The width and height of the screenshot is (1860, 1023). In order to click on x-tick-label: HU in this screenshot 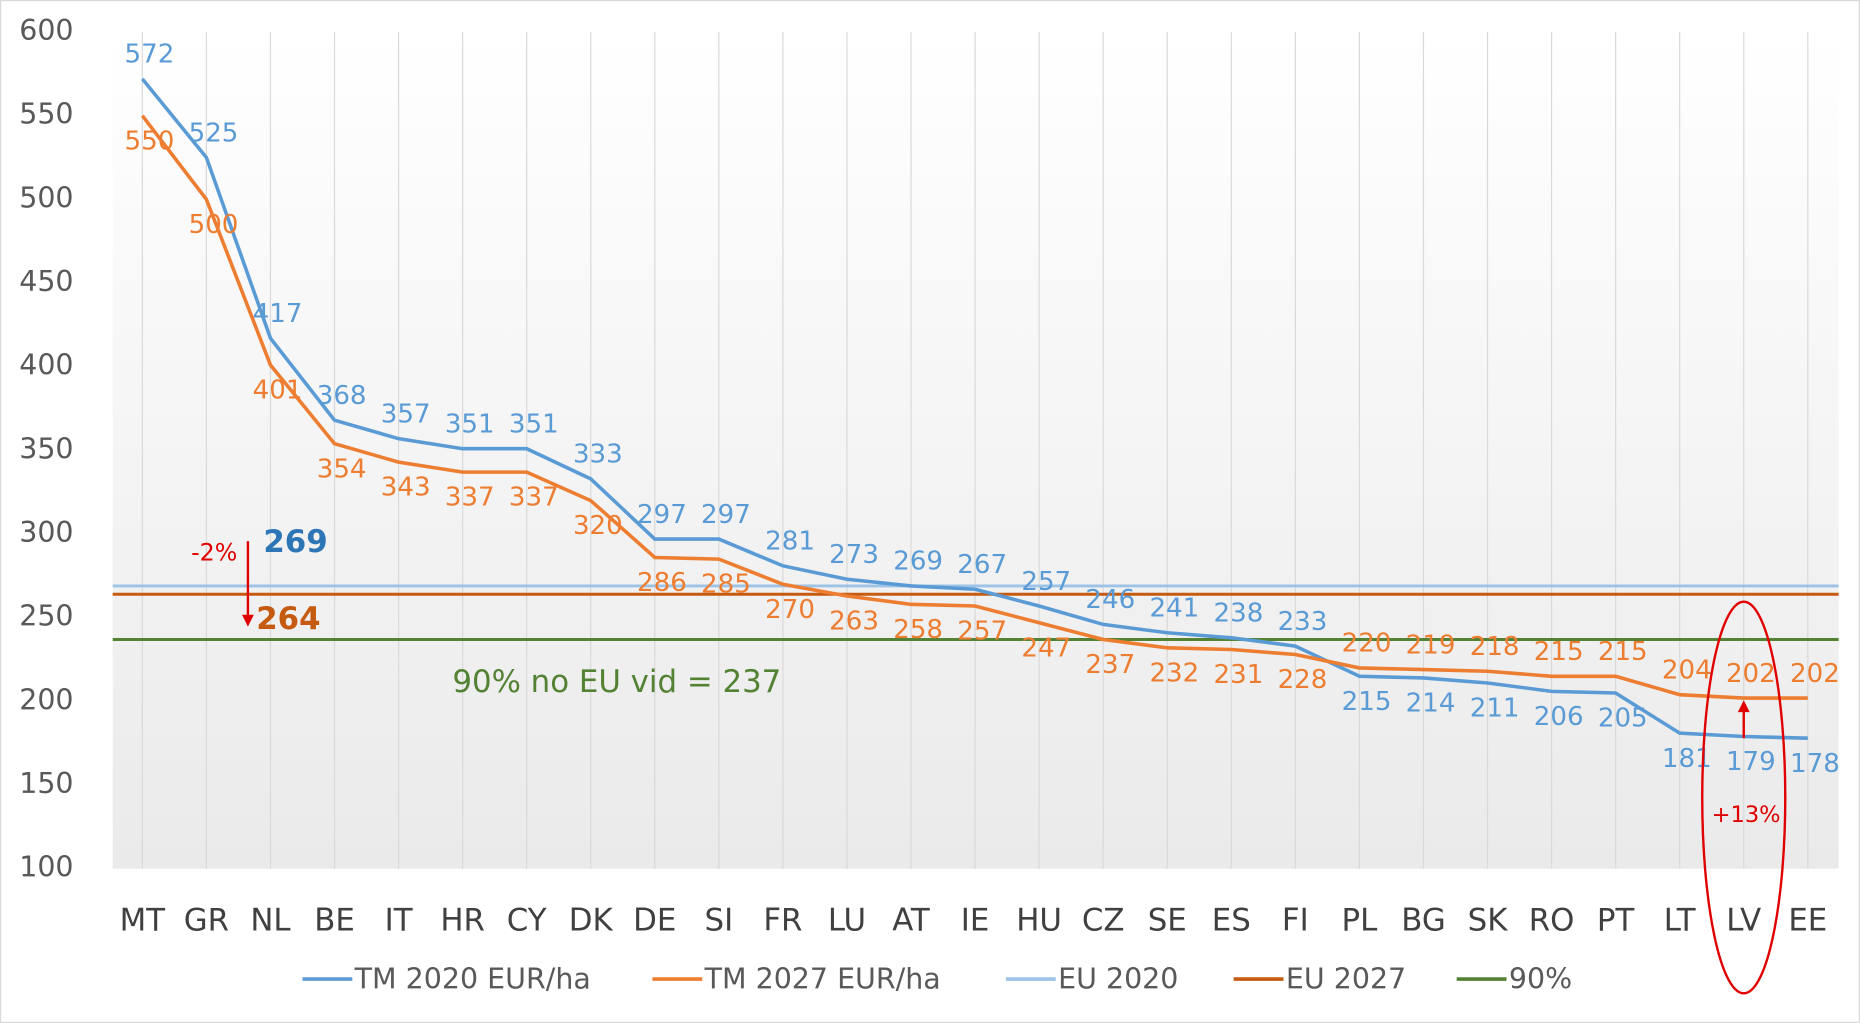, I will do `click(1039, 921)`.